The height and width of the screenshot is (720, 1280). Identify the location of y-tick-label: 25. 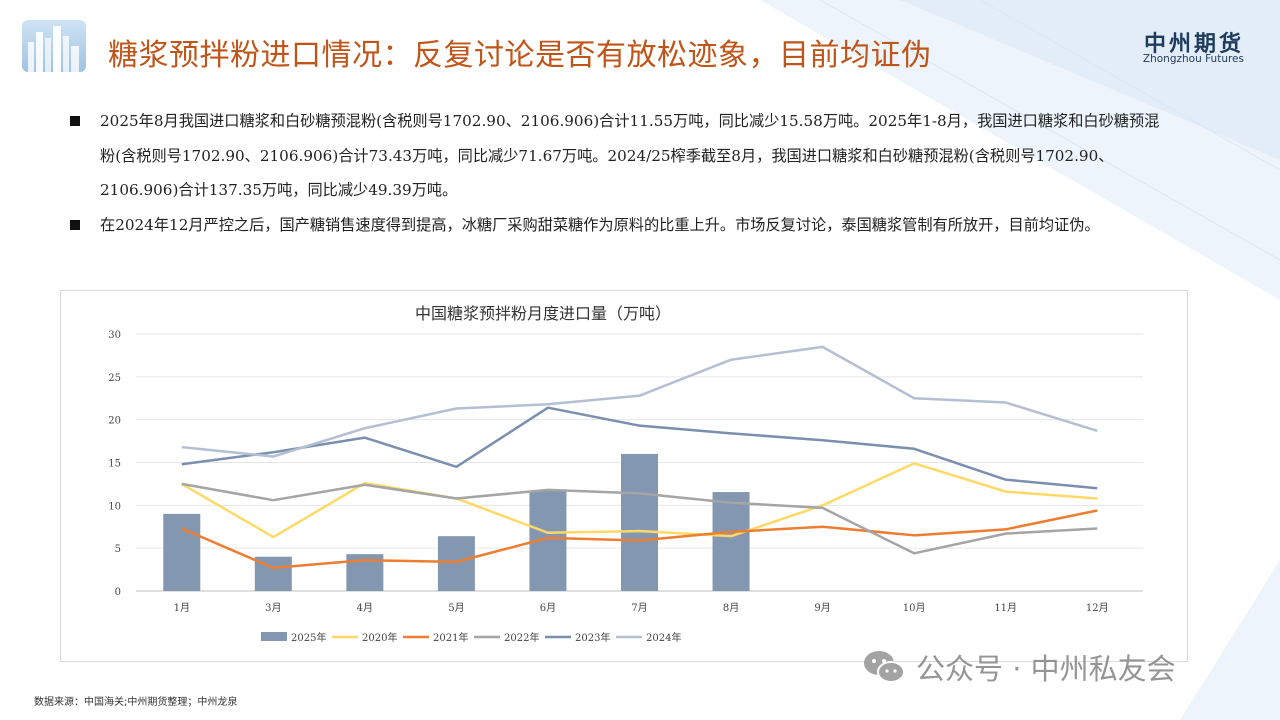
(114, 378).